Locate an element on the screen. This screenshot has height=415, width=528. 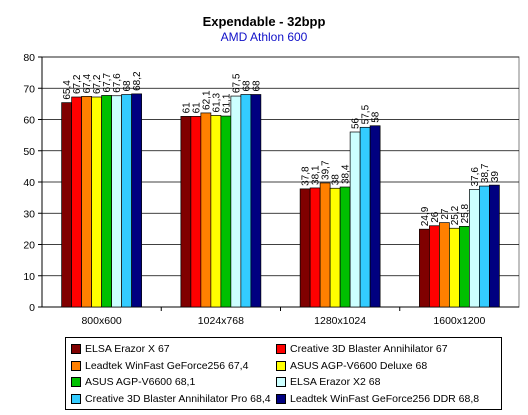
legend-label: ASUS AGP-V6600 68,1 is located at coordinates (140, 382).